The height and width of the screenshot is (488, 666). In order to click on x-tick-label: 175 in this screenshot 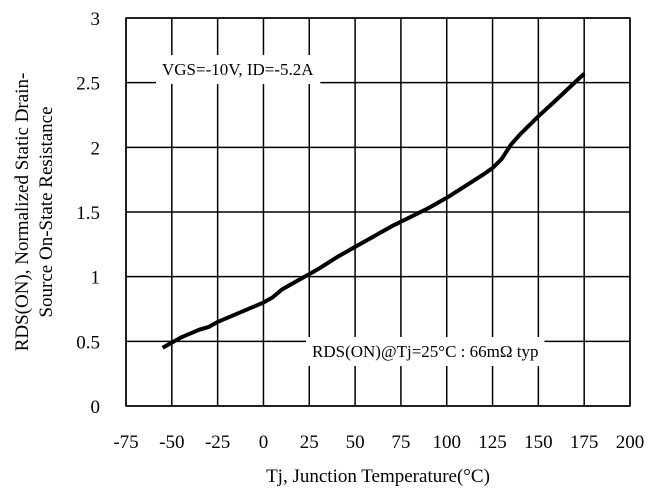, I will do `click(584, 442)`.